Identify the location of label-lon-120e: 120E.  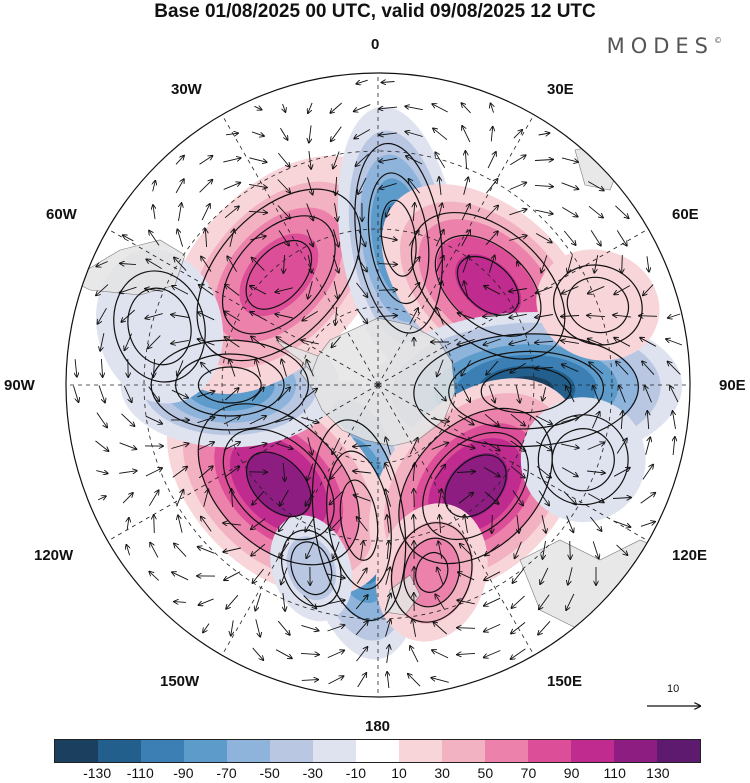
(690, 555).